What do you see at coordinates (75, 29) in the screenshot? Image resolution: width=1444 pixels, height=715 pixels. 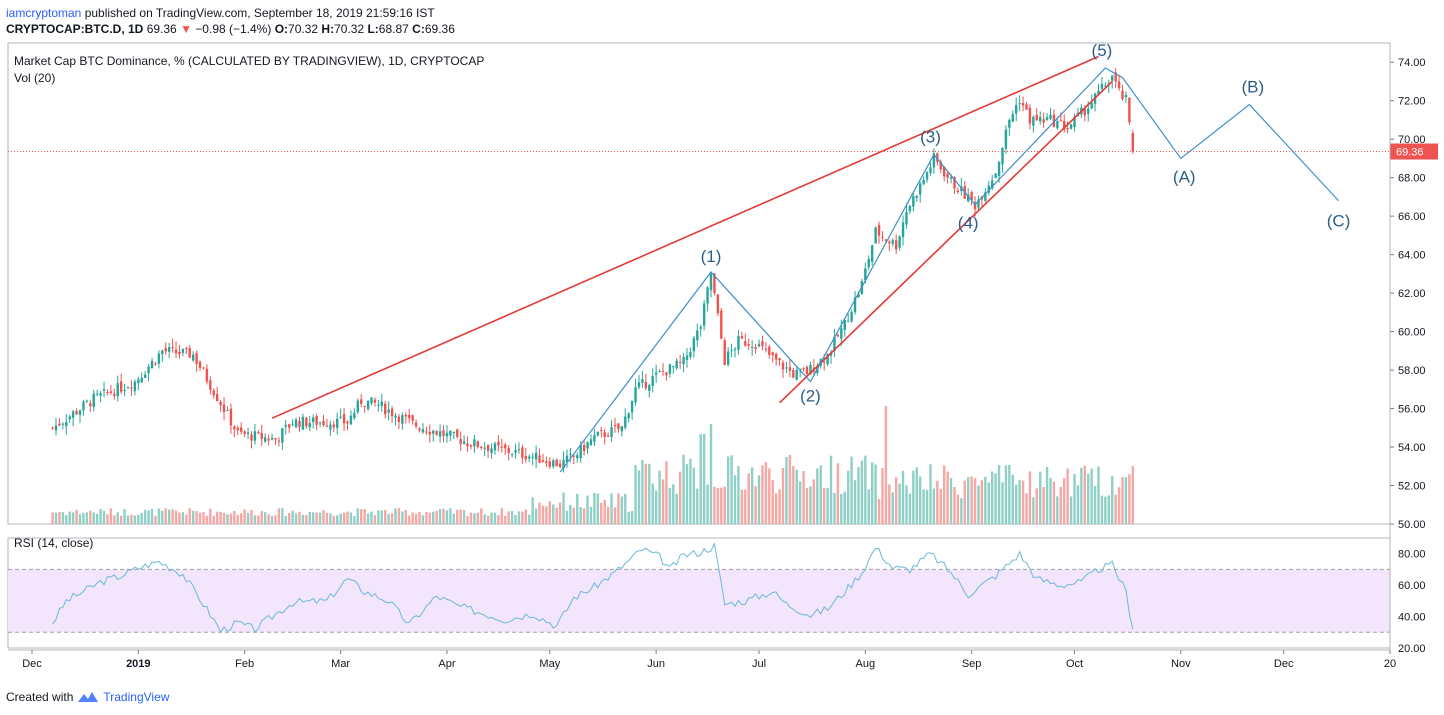 I see `symbol-ticker: CRYPTOCAP:BTC.D, 1D` at bounding box center [75, 29].